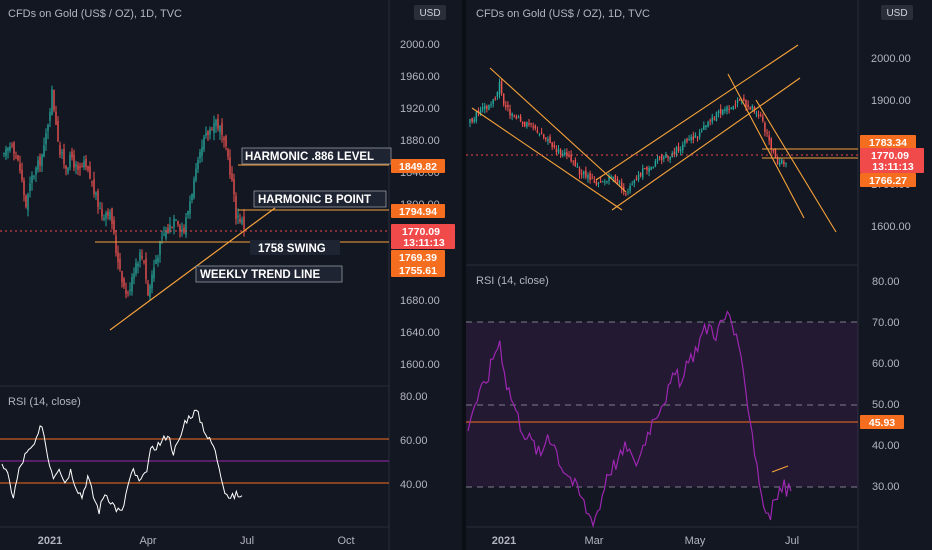  What do you see at coordinates (122, 462) in the screenshot?
I see `left-rsi-line` at bounding box center [122, 462].